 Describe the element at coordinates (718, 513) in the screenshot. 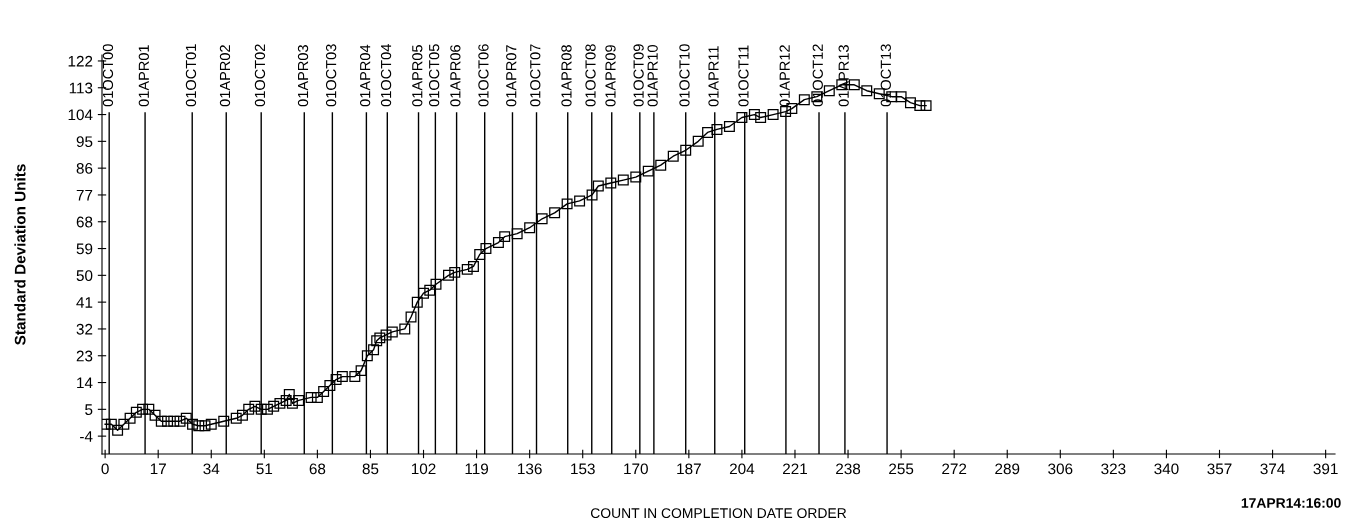

I see `x-axis-title: COUNT IN COMPLETION DATE ORDER` at that location.